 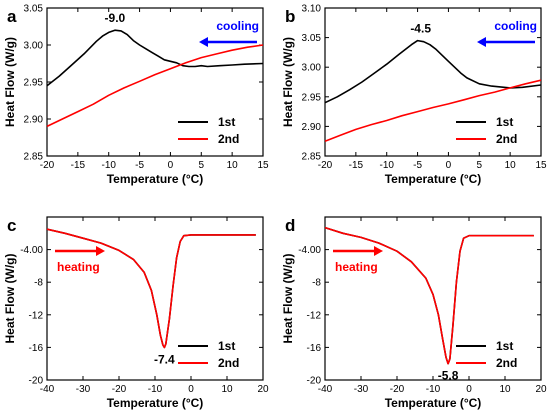 I want to click on plot-frame, so click(x=433, y=82).